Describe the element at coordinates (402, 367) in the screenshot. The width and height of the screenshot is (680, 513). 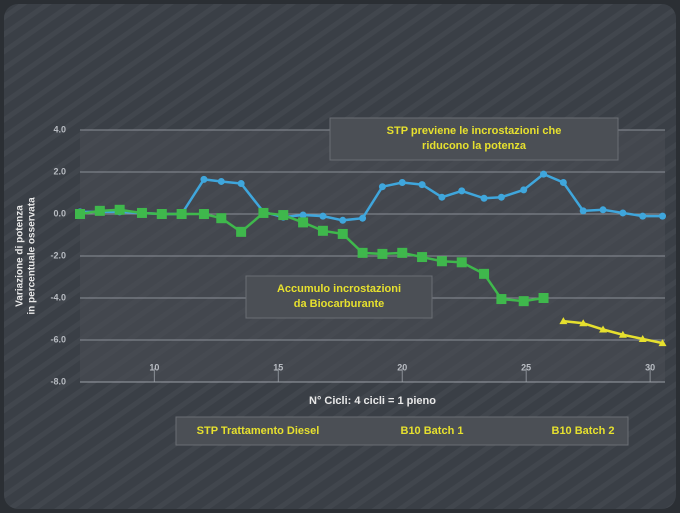
I see `x-tick-label: 20` at that location.